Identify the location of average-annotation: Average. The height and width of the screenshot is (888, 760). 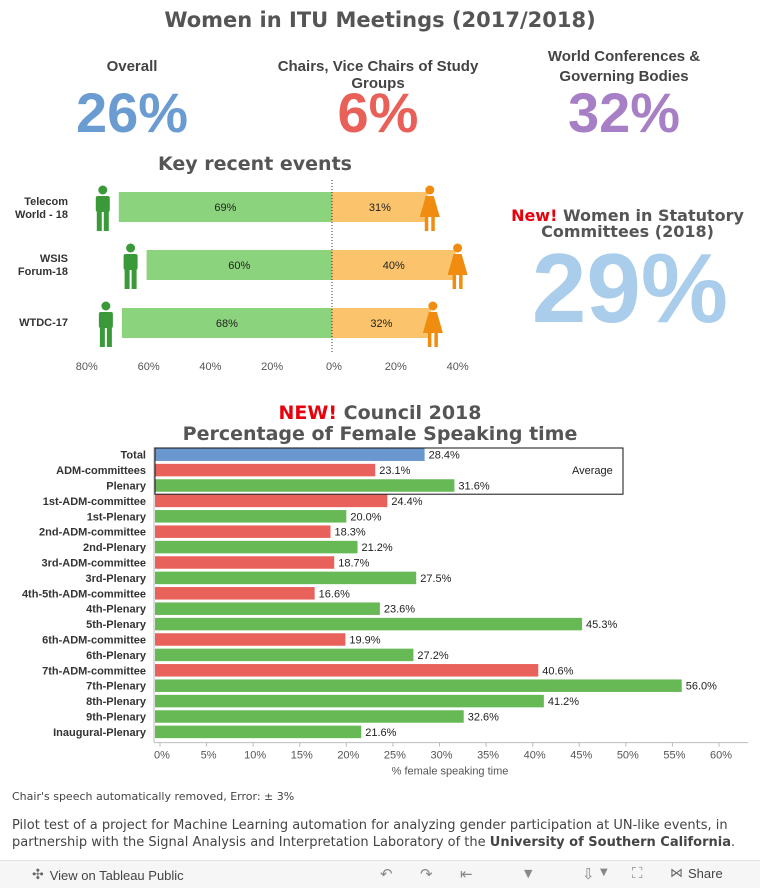
(592, 471).